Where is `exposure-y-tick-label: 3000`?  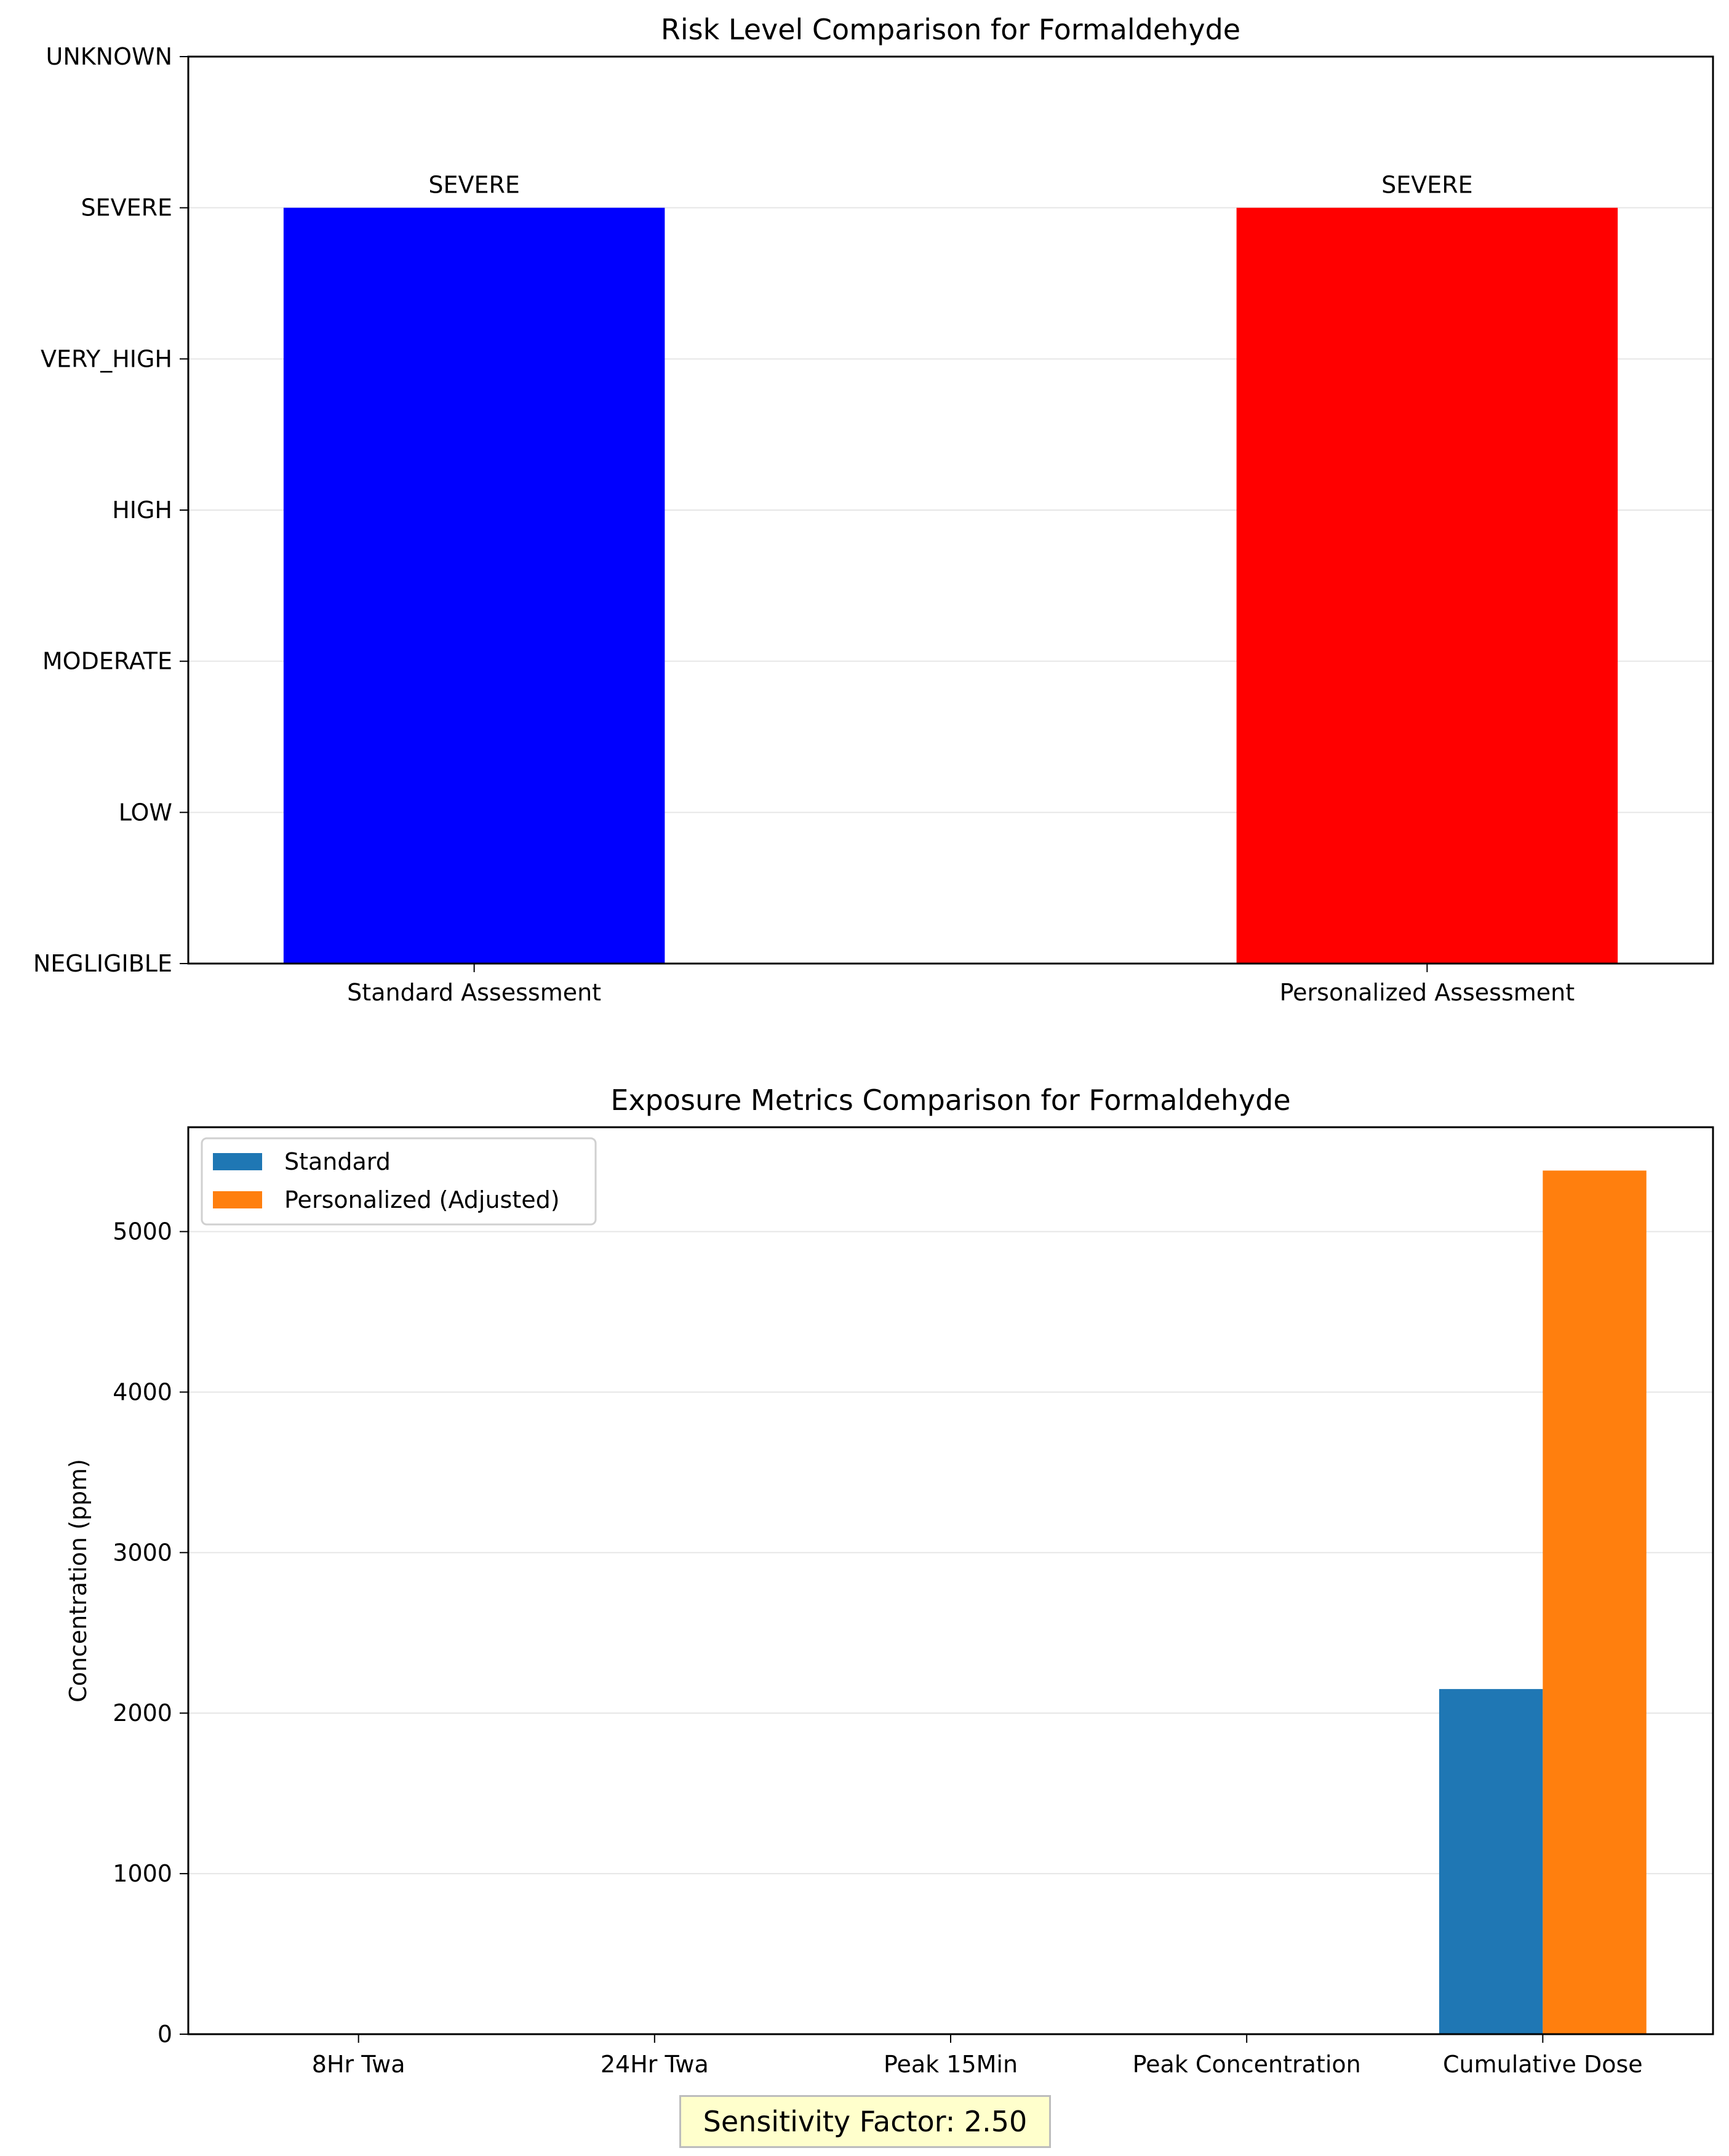 exposure-y-tick-label: 3000 is located at coordinates (143, 1552).